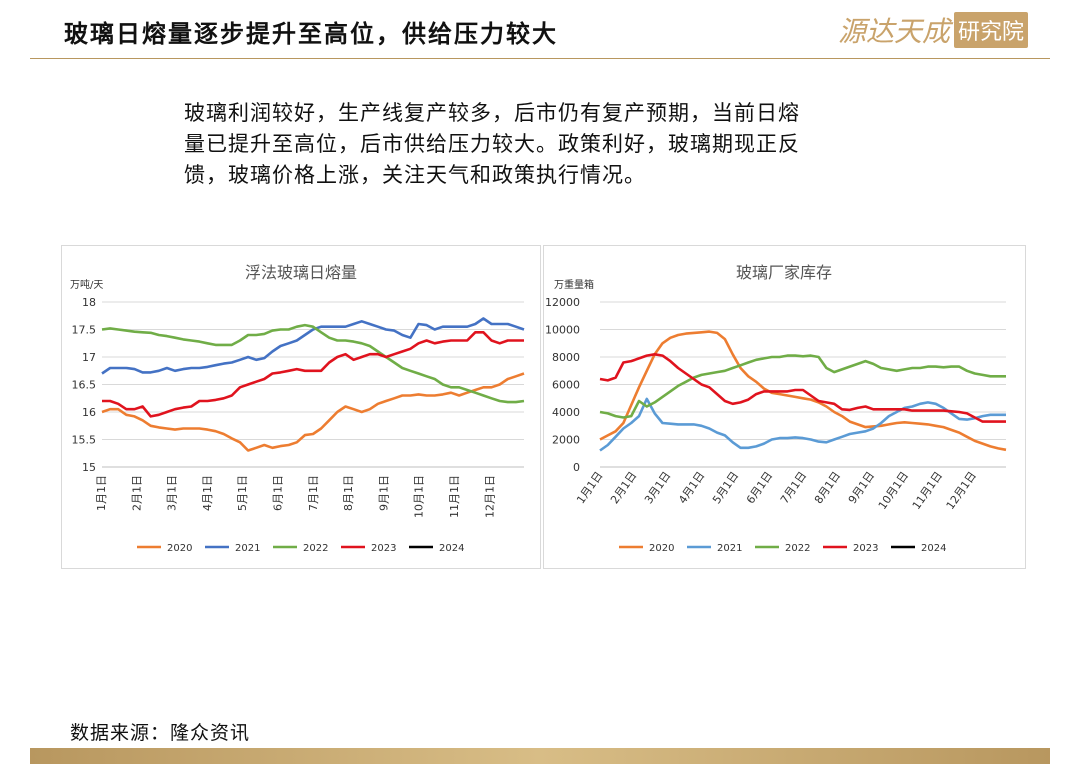 The height and width of the screenshot is (764, 1080). I want to click on y-tick-label: 12000, so click(562, 302).